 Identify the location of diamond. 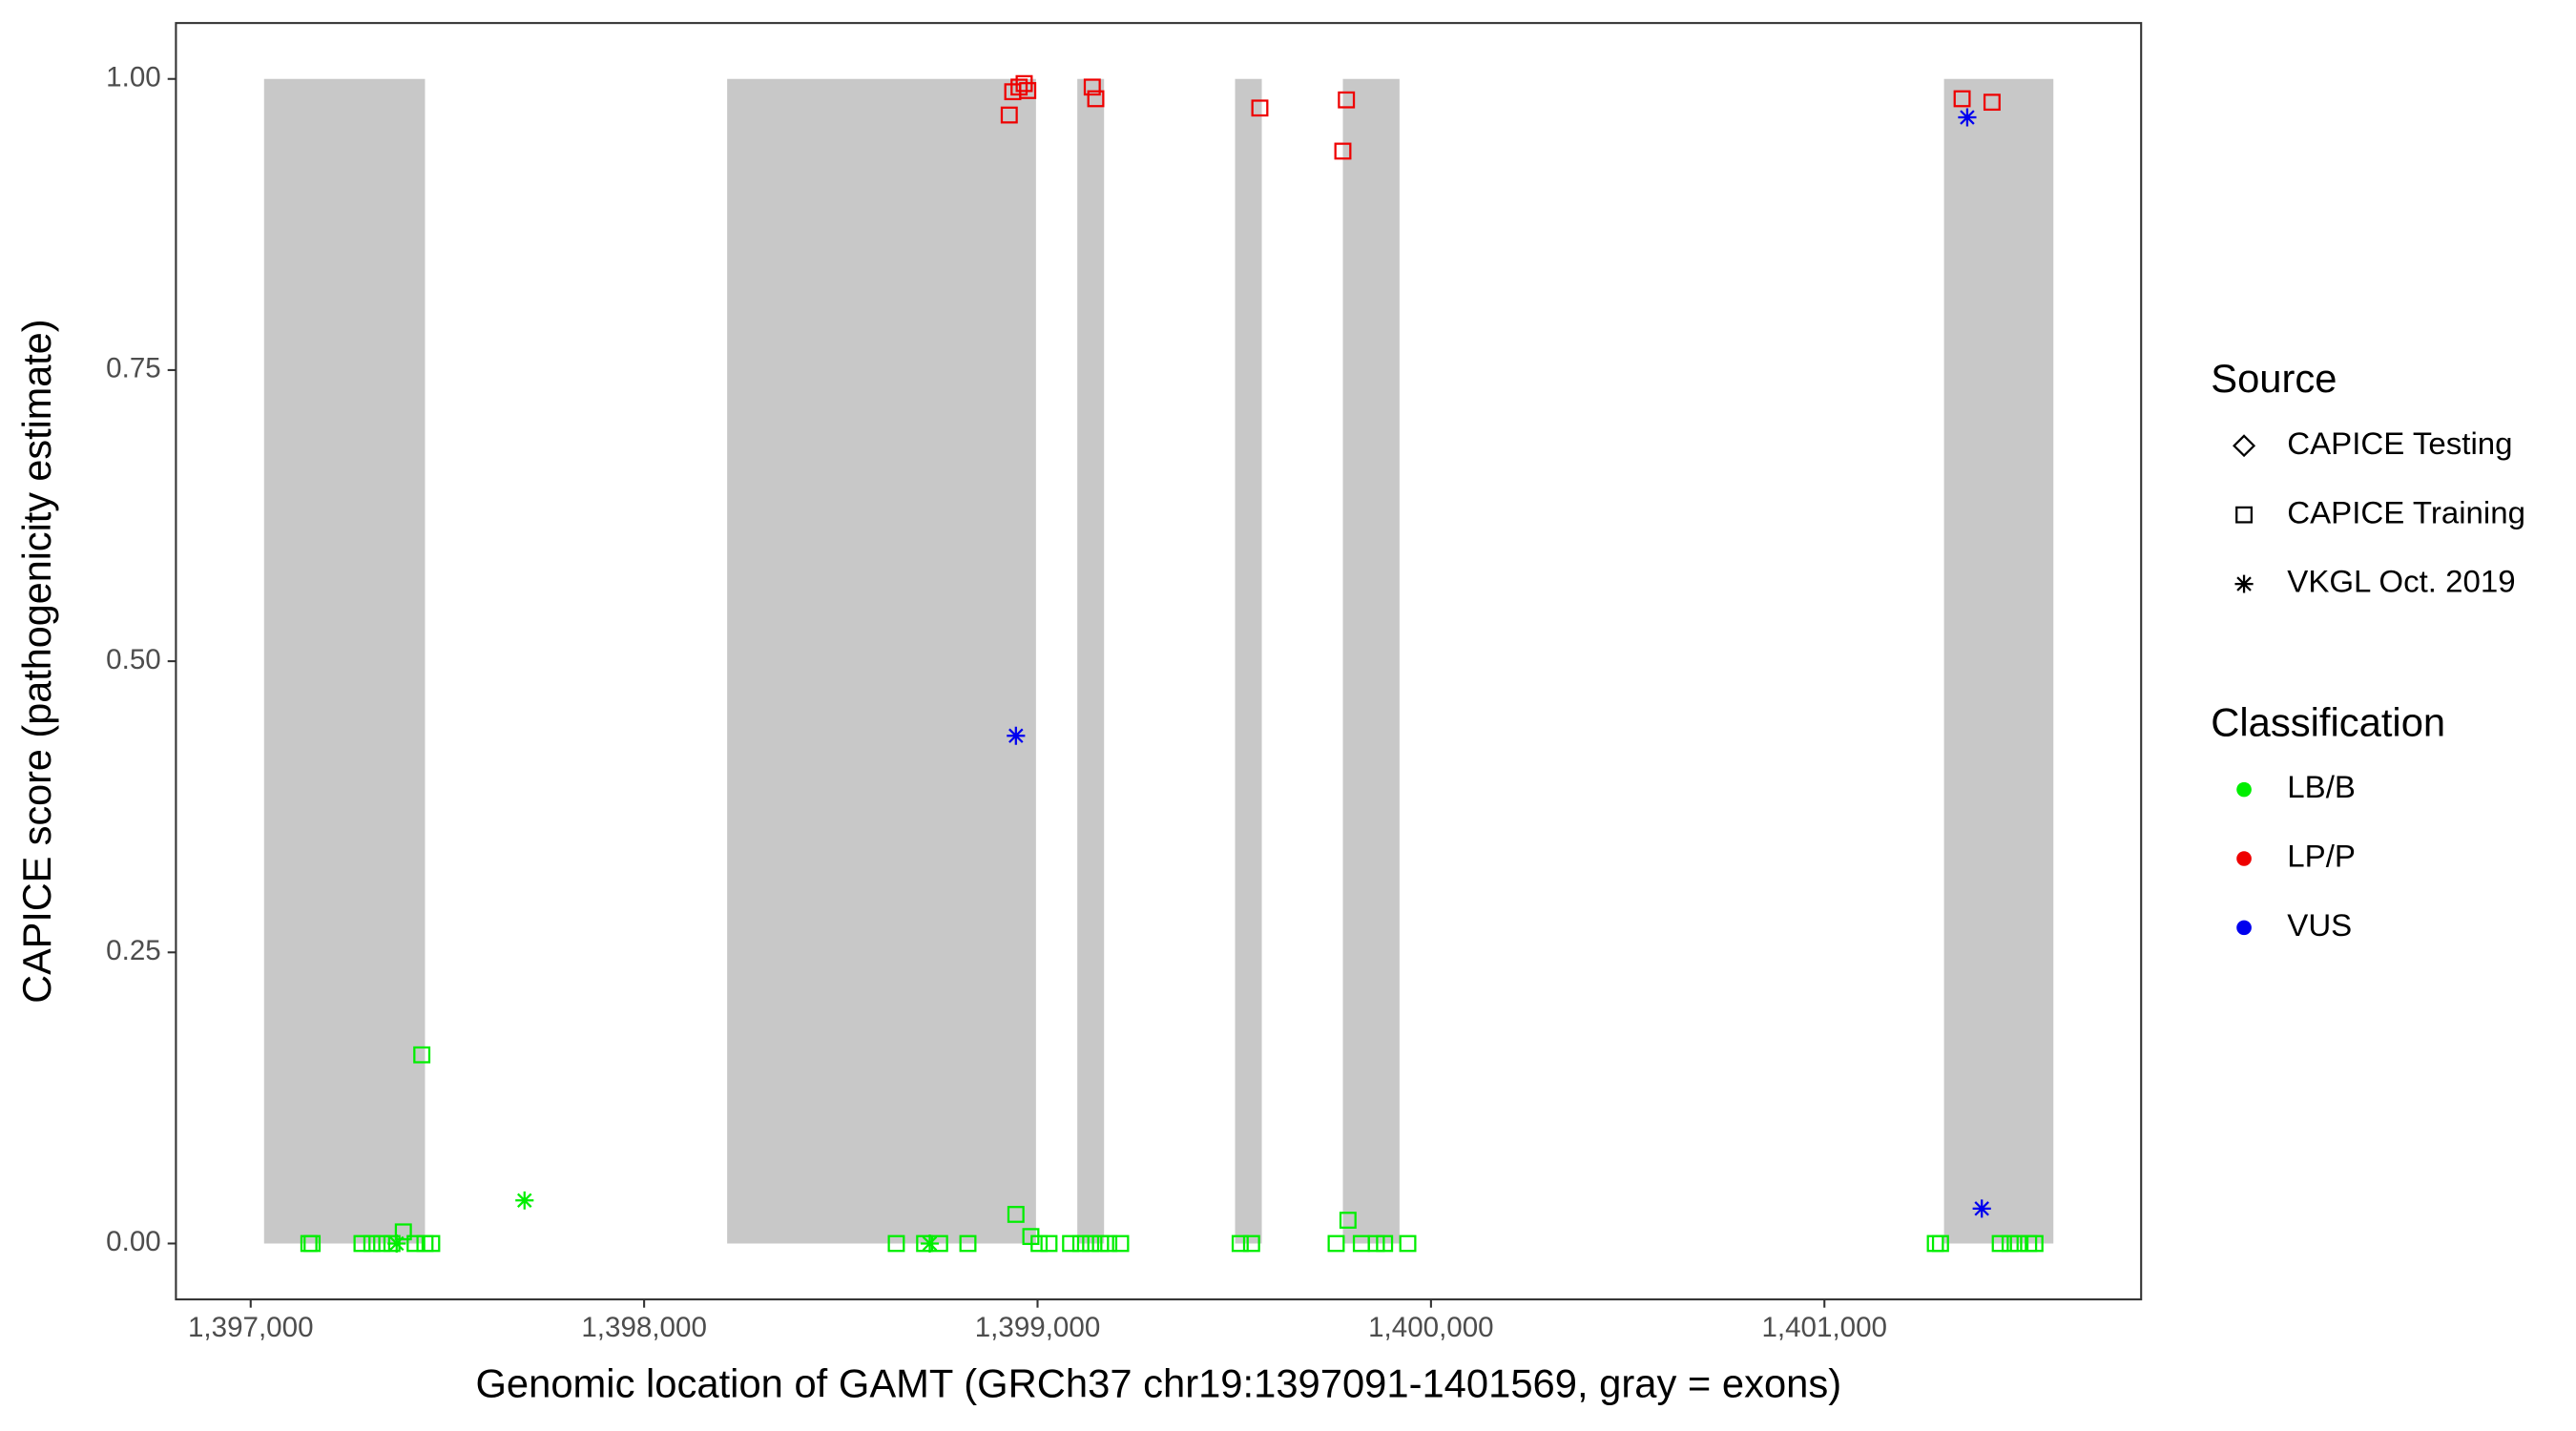
(2244, 446).